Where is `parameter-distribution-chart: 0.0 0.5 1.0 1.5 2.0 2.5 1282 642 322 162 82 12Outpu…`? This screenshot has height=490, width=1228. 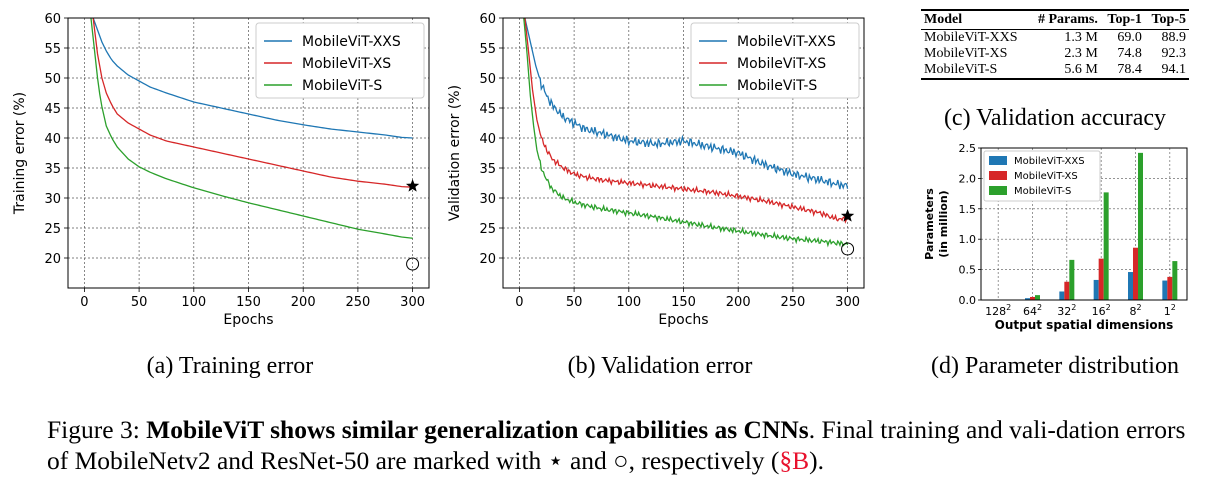
parameter-distribution-chart: 0.0 0.5 1.0 1.5 2.0 2.5 1282 642 322 162 82 12Outpu… is located at coordinates (1055, 237).